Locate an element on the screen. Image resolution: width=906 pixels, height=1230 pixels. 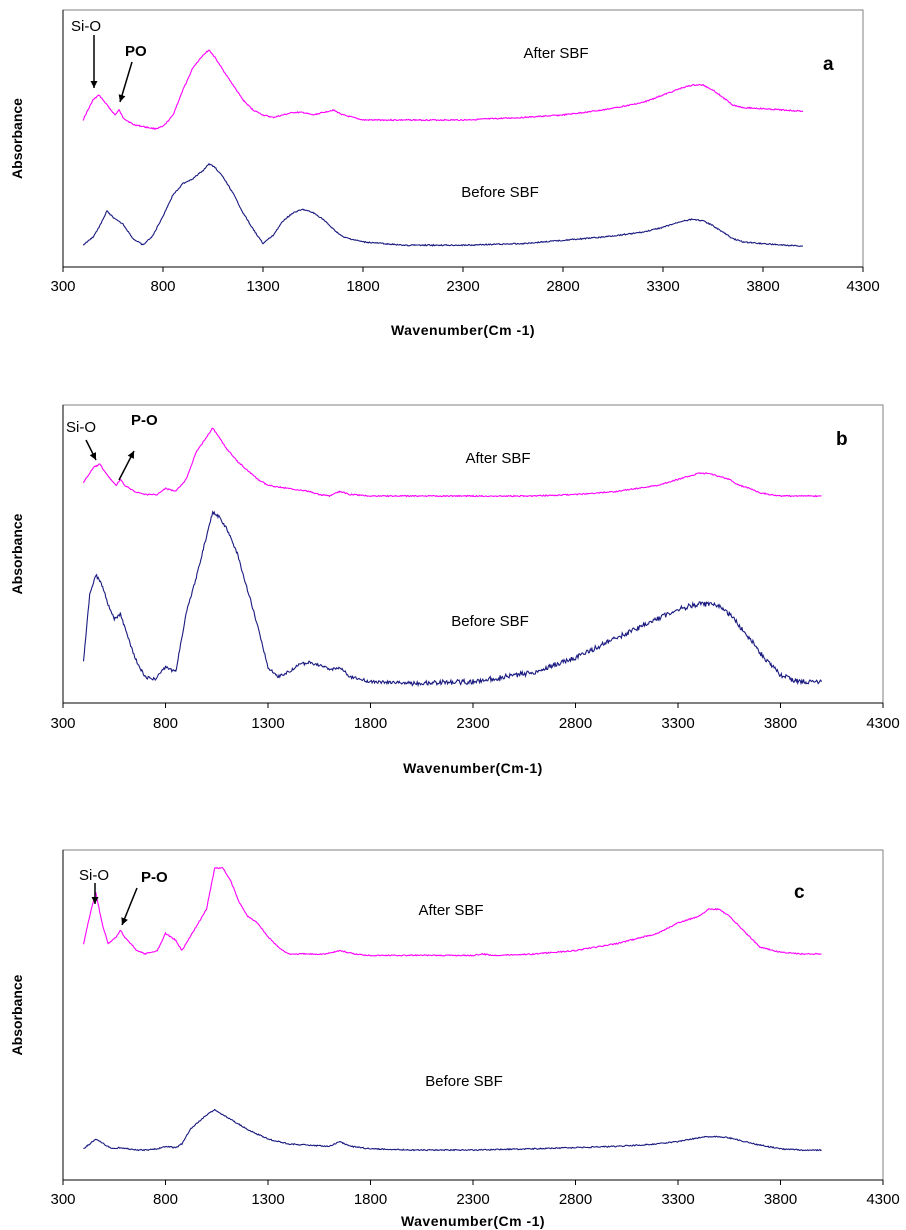
panel-label: a is located at coordinates (828, 64).